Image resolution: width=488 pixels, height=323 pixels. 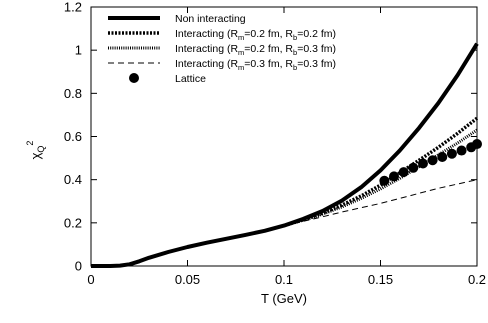 What do you see at coordinates (73, 179) in the screenshot?
I see `y-tick-label: 0.4` at bounding box center [73, 179].